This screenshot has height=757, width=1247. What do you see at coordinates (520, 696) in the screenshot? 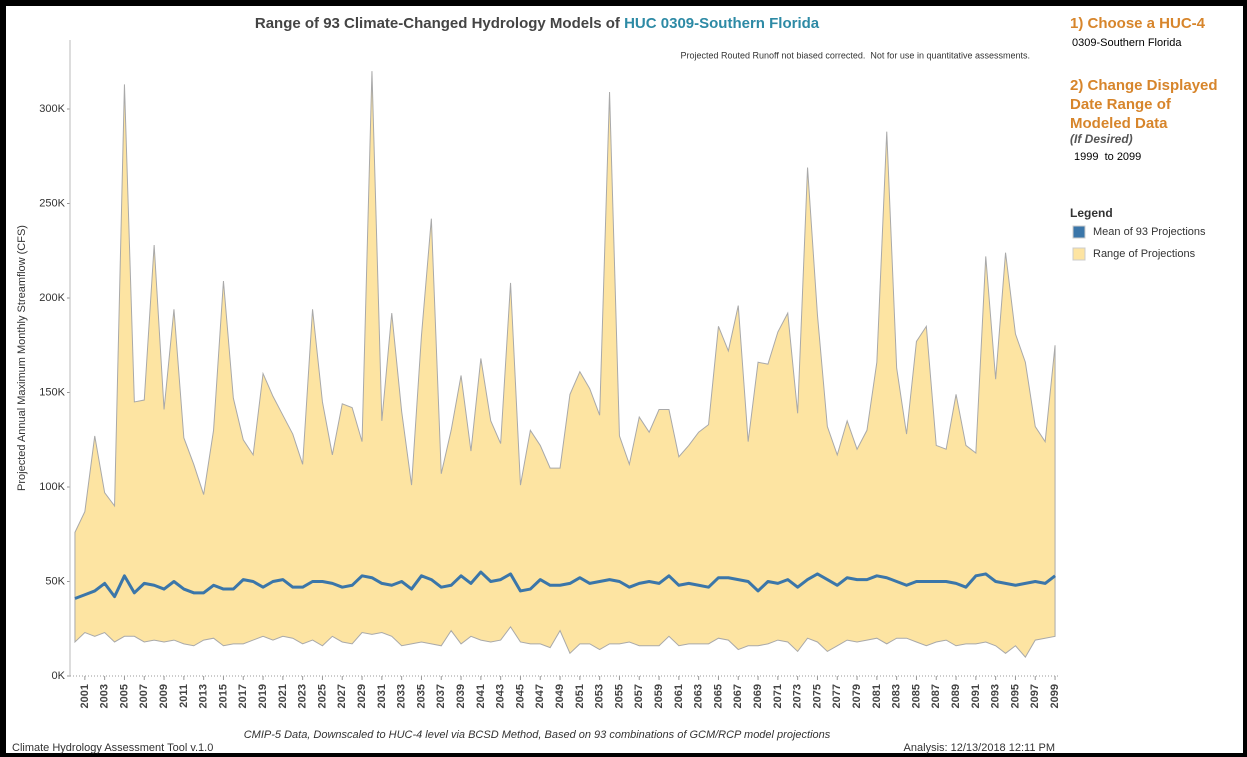
I see `x-tick-label: 2045` at bounding box center [520, 696].